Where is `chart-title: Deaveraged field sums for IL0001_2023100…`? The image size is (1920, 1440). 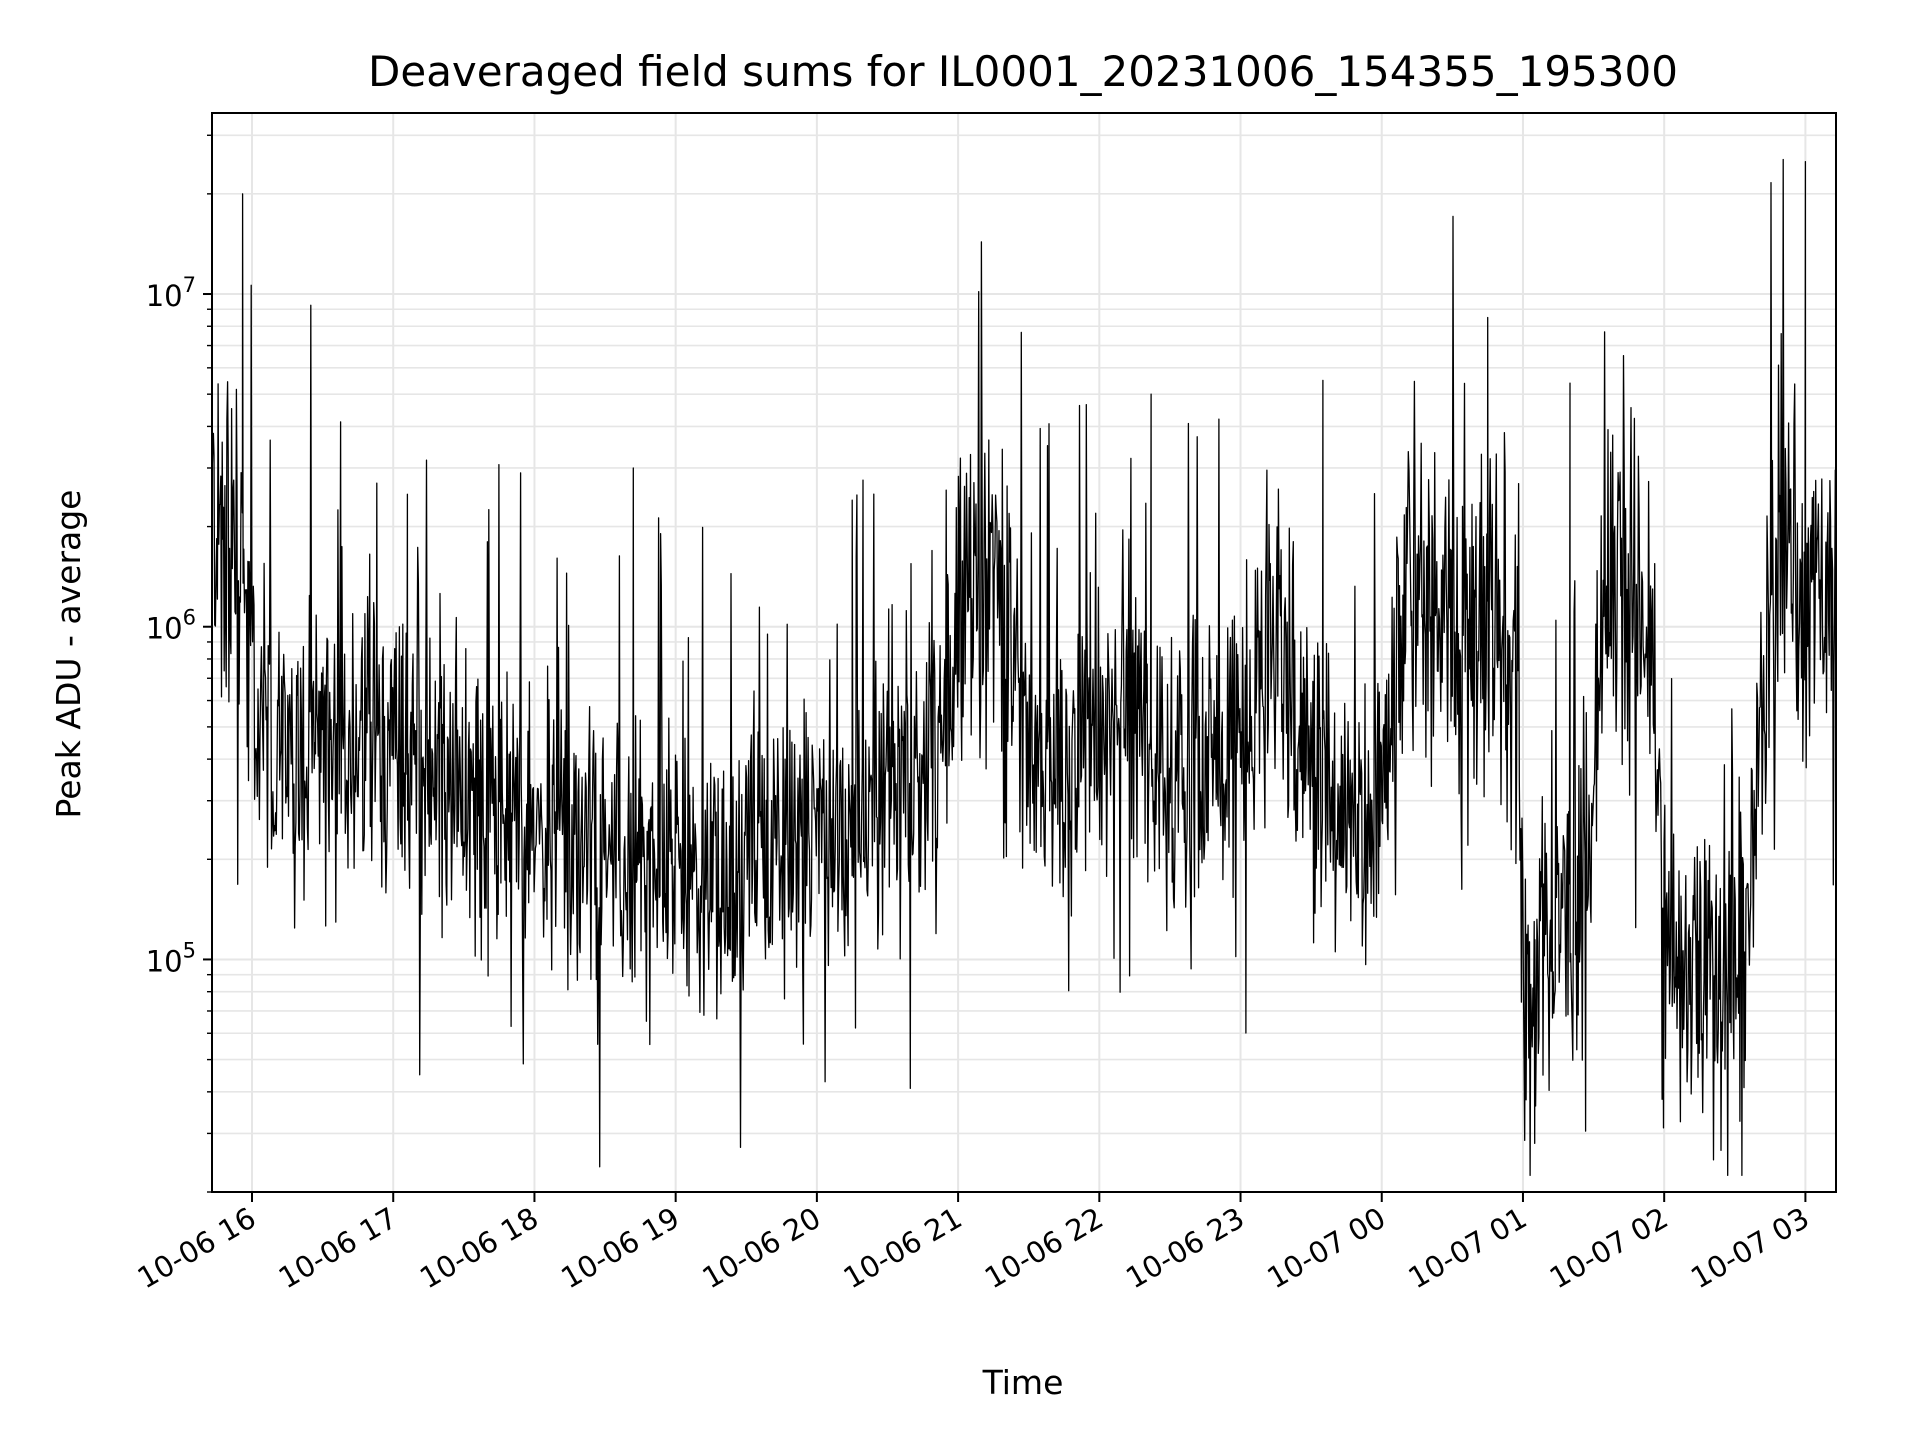
chart-title: Deaveraged field sums for IL0001_2023100… is located at coordinates (1023, 71).